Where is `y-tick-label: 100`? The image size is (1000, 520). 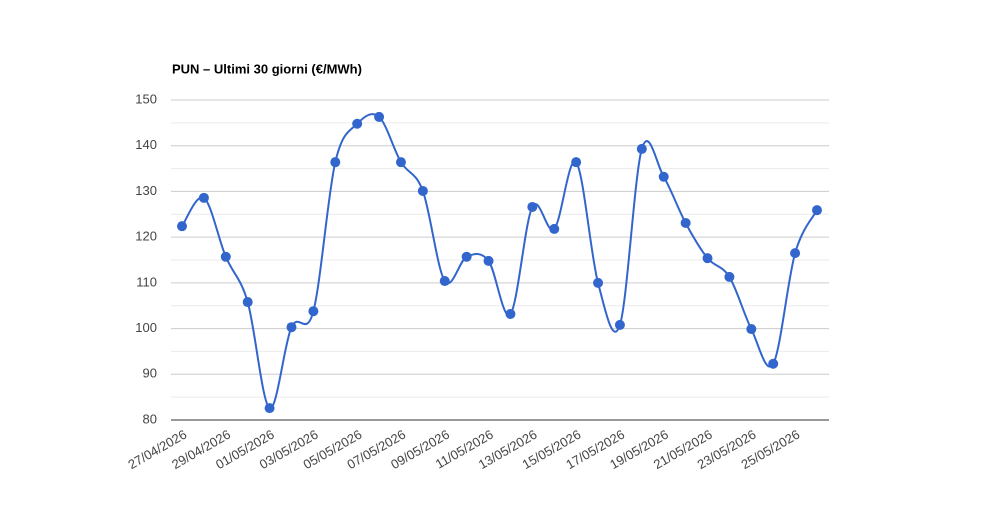 y-tick-label: 100 is located at coordinates (146, 327).